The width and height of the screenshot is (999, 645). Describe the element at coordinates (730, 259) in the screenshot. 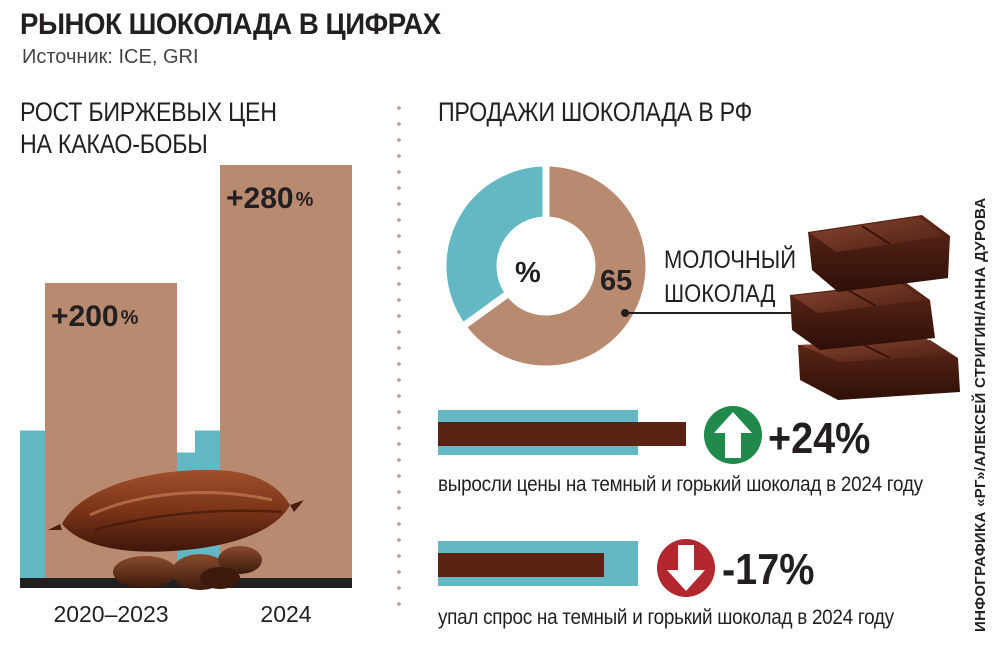

I see `milk-chocolate-label-line-1: МОЛОЧНЫЙ` at that location.